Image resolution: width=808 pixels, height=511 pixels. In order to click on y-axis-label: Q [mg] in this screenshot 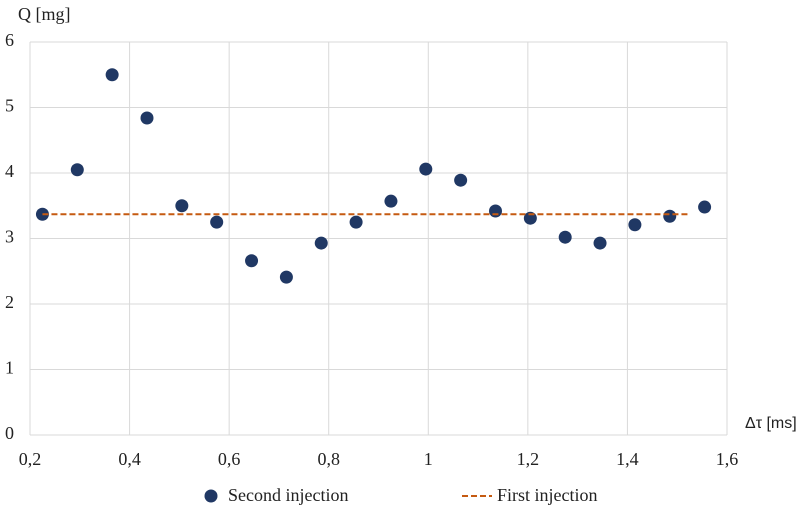, I will do `click(44, 14)`.